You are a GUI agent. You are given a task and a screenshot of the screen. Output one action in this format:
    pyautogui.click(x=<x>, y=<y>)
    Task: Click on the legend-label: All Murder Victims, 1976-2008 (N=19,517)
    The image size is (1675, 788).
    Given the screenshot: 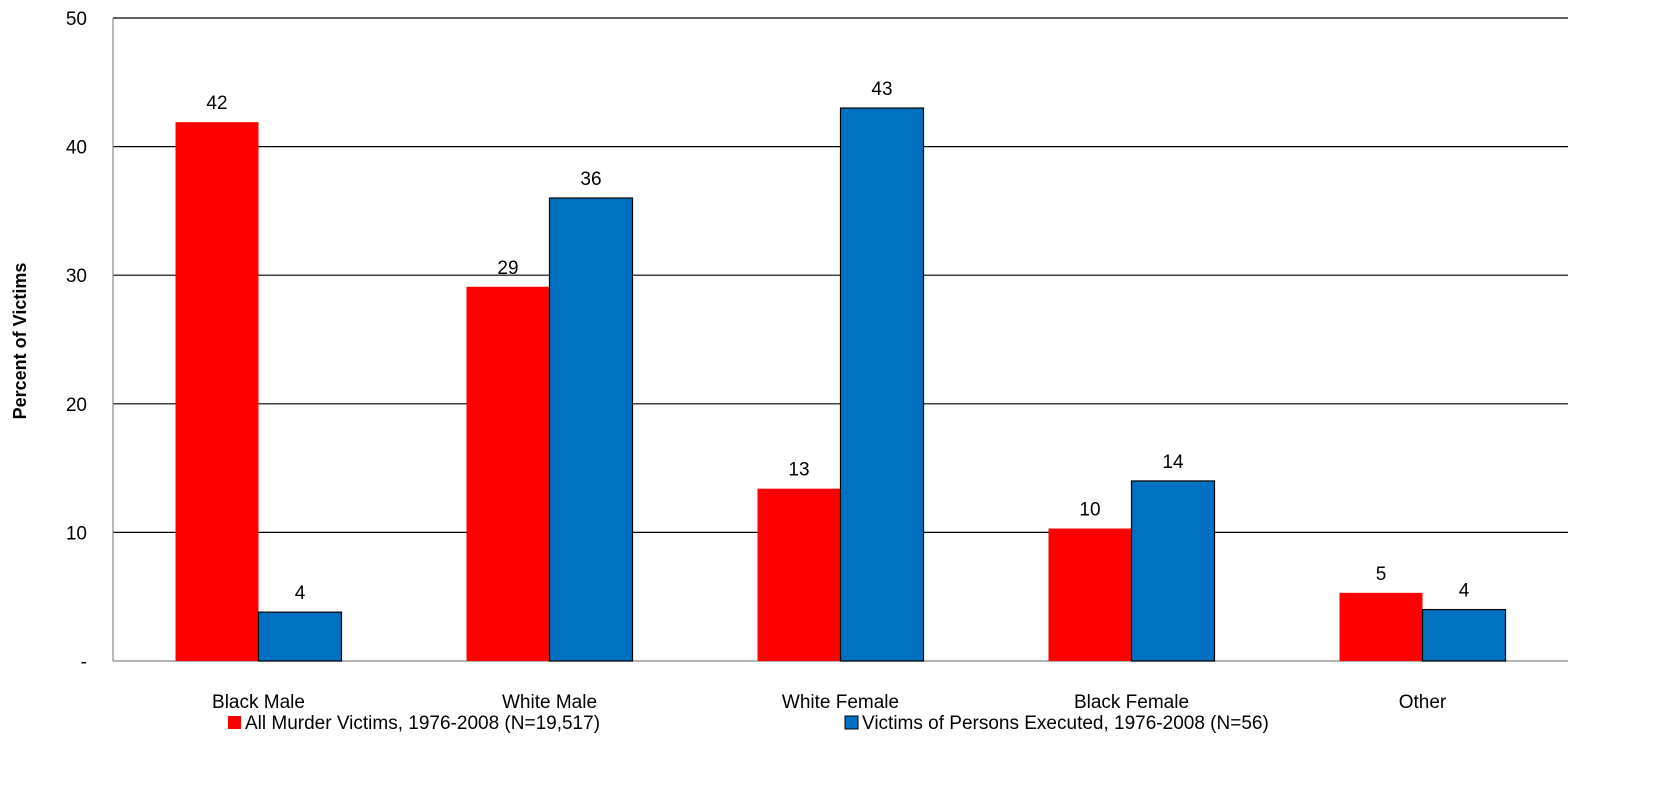 What is the action you would take?
    pyautogui.click(x=422, y=723)
    